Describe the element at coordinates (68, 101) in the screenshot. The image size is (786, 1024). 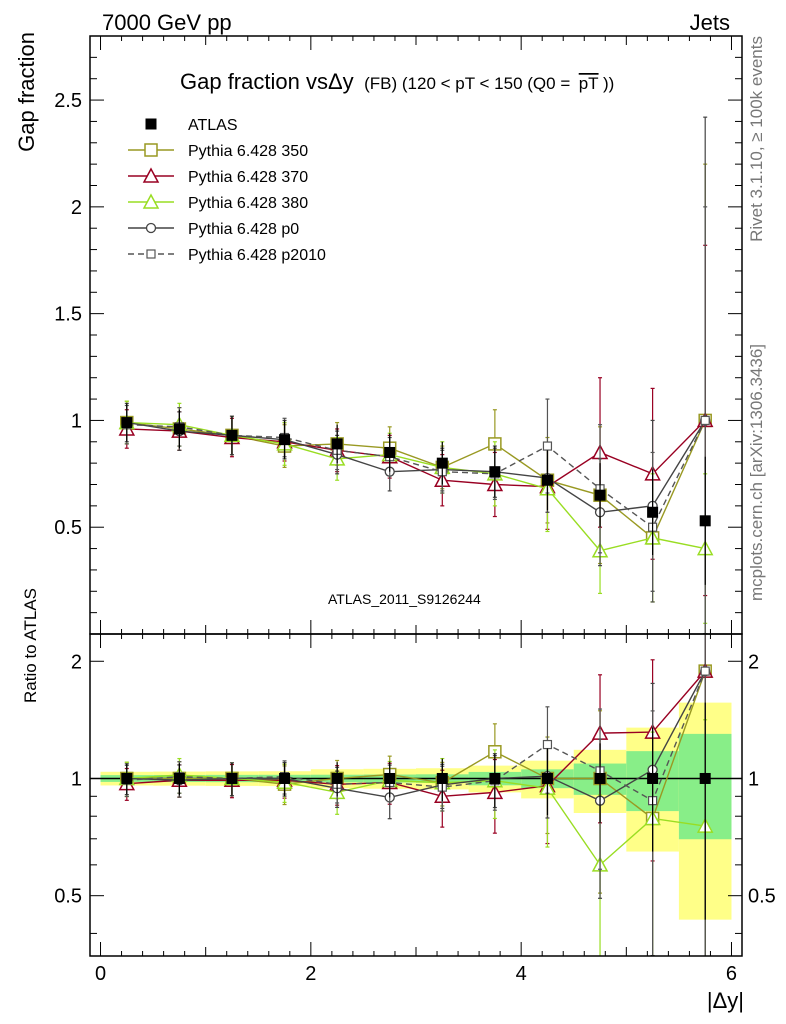
I see `y-tick-label: 2.5` at that location.